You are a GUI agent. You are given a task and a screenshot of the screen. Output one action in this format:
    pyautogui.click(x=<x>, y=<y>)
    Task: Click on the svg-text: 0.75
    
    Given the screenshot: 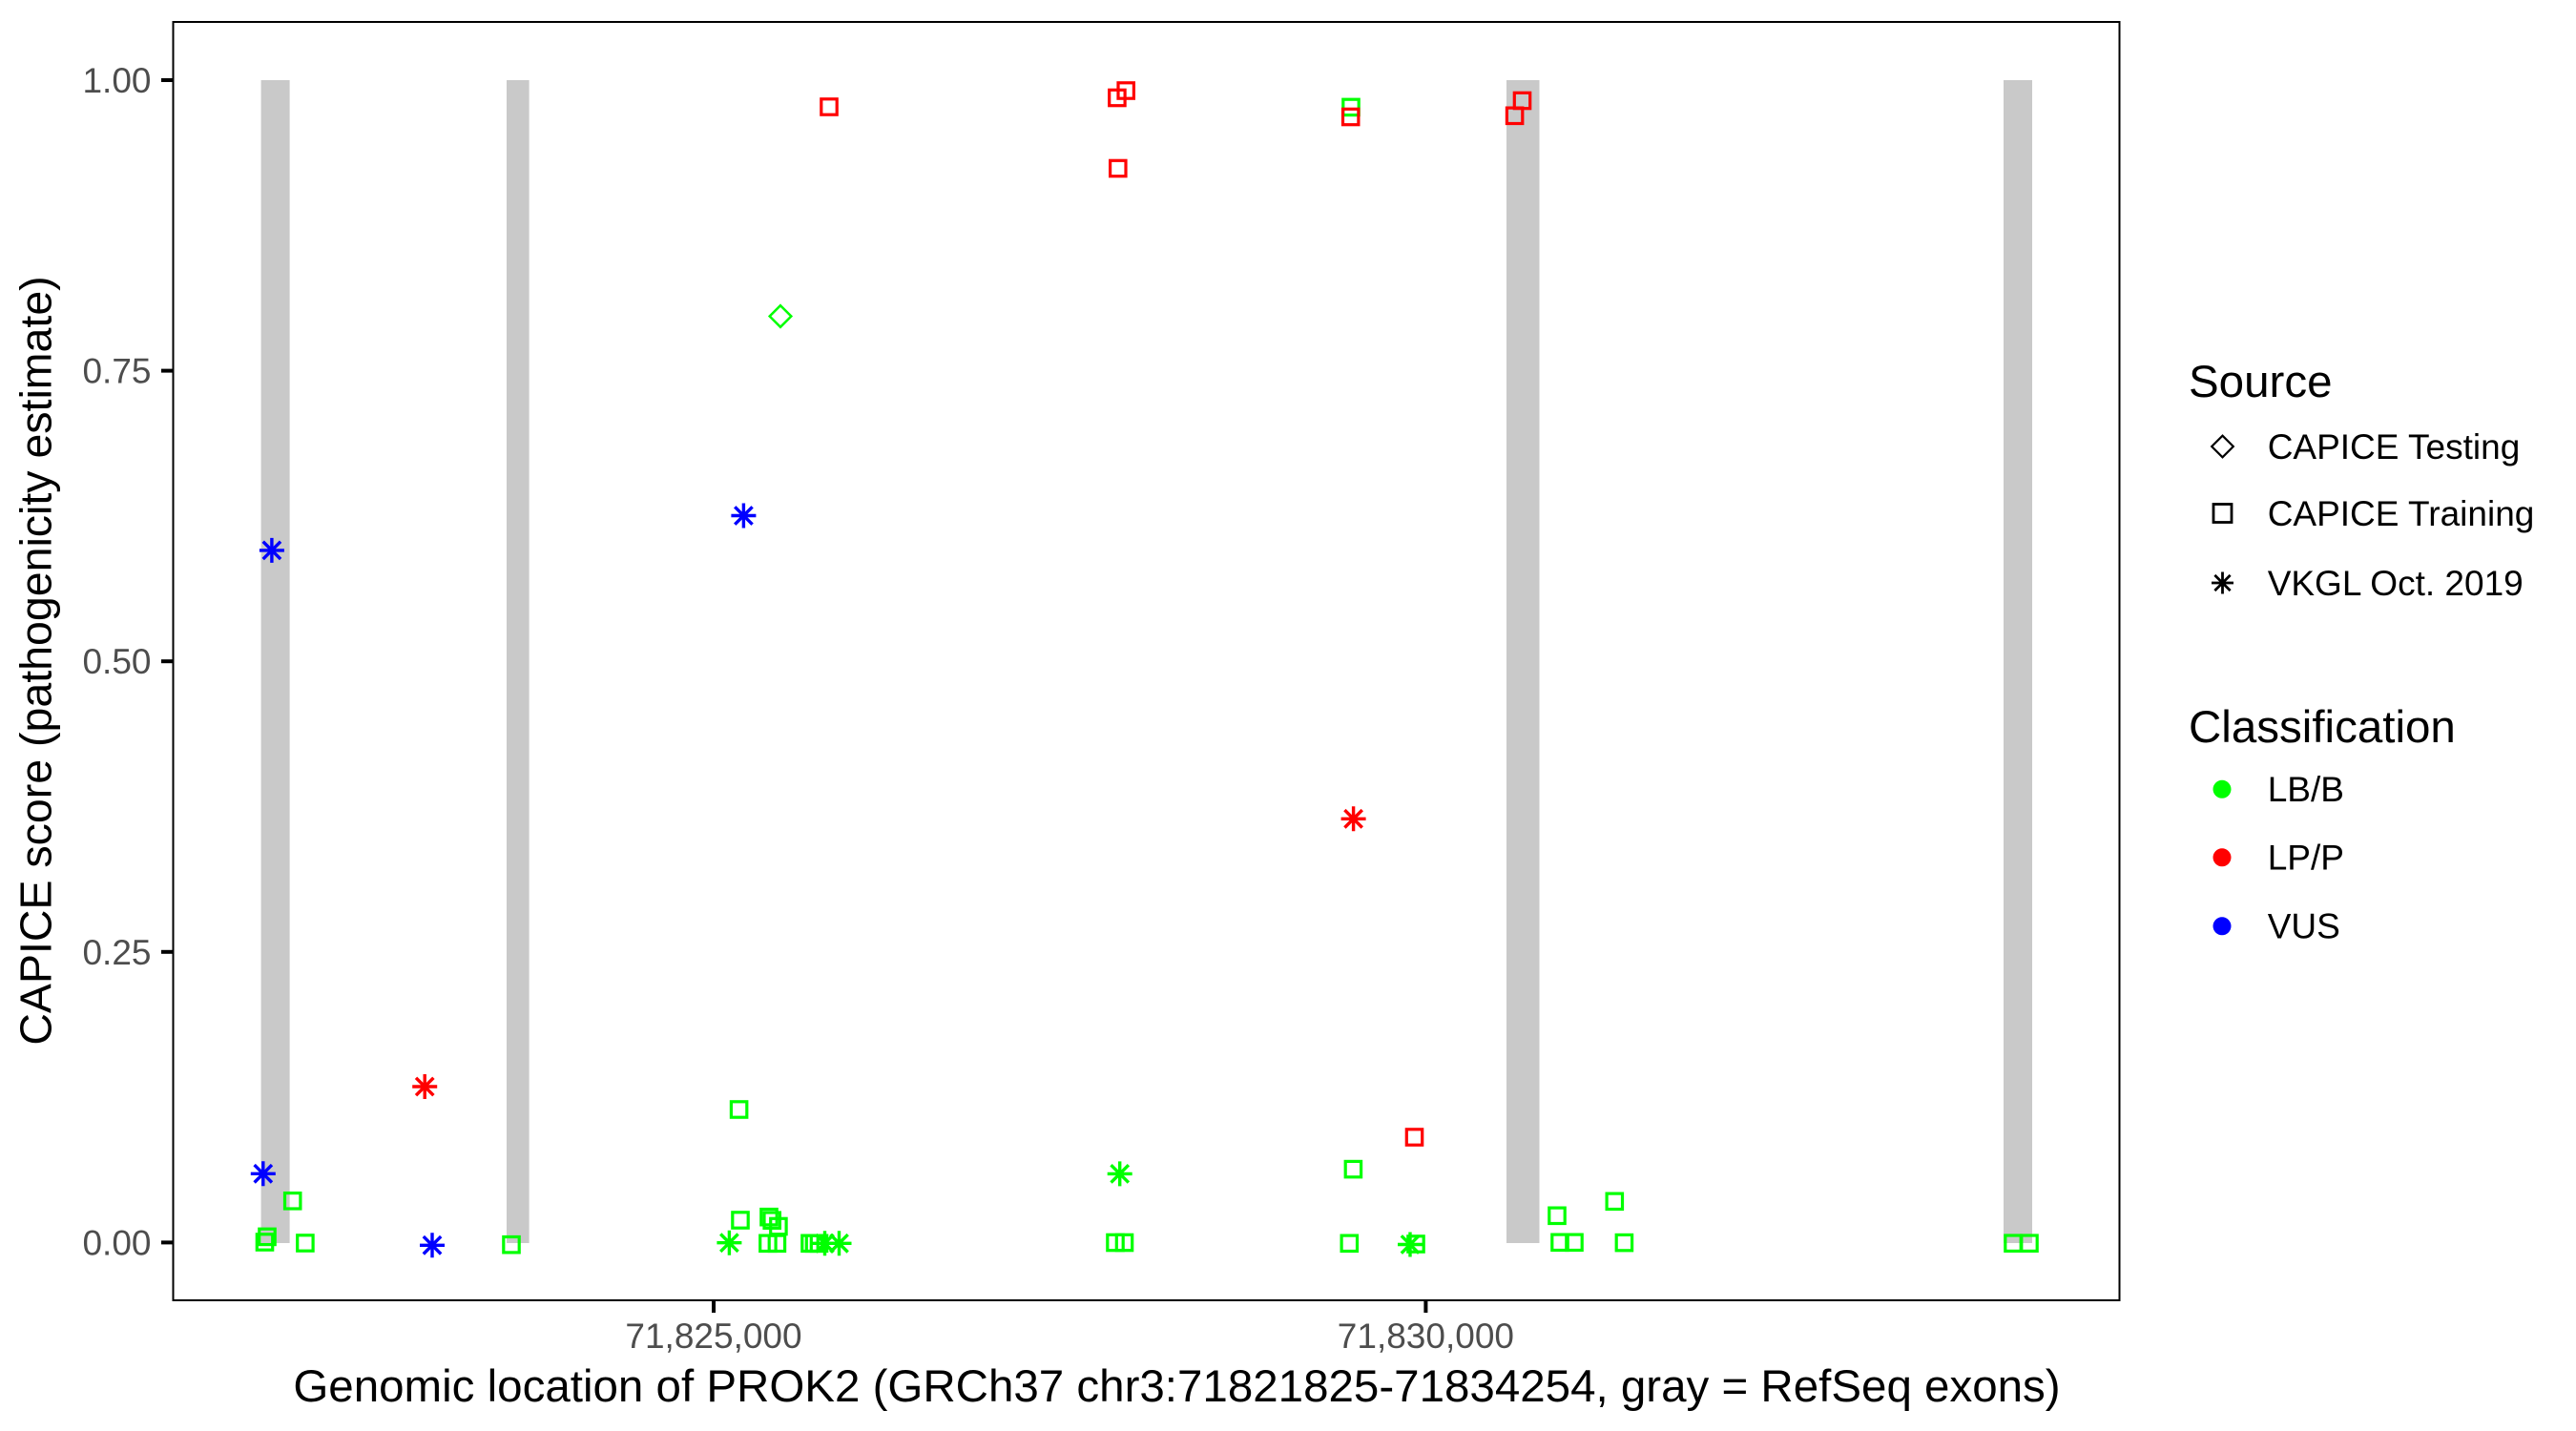 What is the action you would take?
    pyautogui.click(x=116, y=371)
    